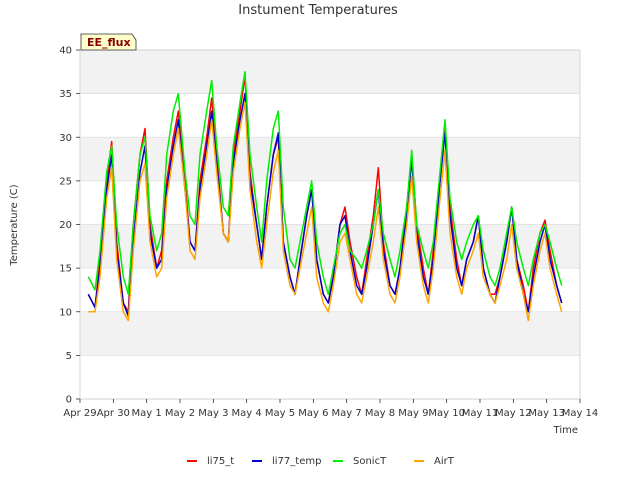 This screenshot has height=480, width=640. What do you see at coordinates (65, 225) in the screenshot?
I see `y-tick-label: 20` at bounding box center [65, 225].